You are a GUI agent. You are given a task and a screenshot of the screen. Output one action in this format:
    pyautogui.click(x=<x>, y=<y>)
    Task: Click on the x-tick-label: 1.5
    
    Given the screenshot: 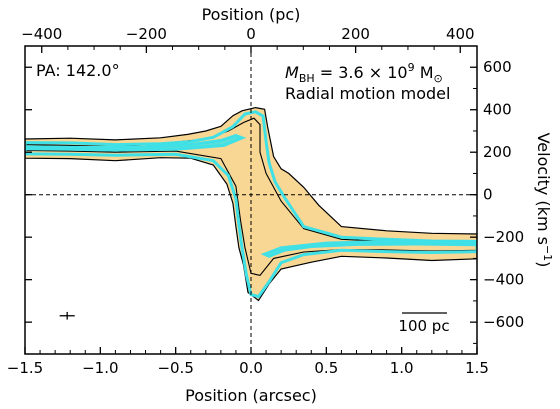 What is the action you would take?
    pyautogui.click(x=477, y=368)
    